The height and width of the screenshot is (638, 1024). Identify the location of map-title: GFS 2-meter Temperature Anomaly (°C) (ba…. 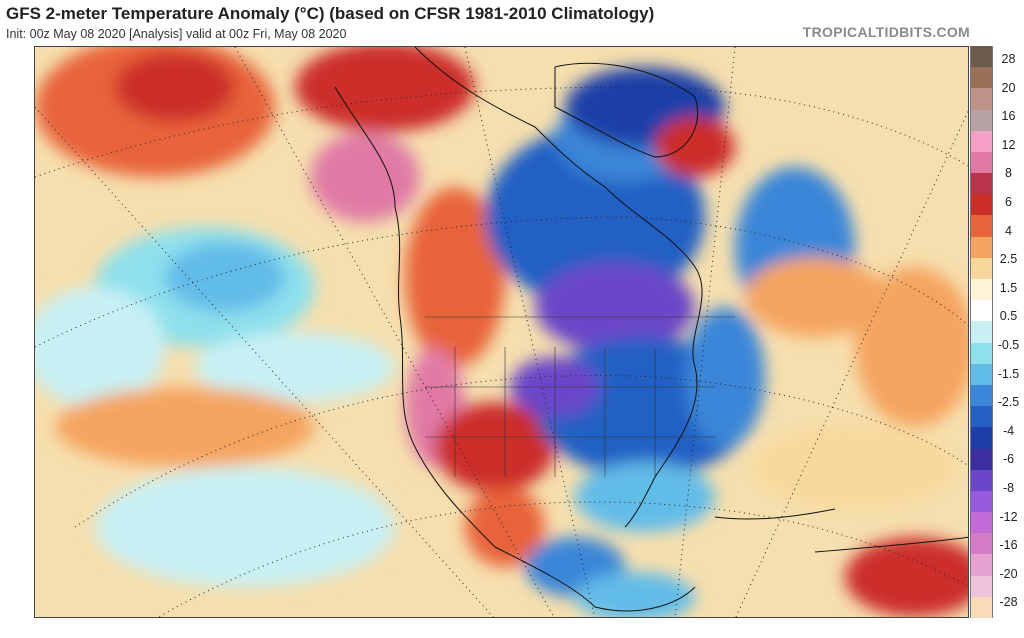
(330, 13).